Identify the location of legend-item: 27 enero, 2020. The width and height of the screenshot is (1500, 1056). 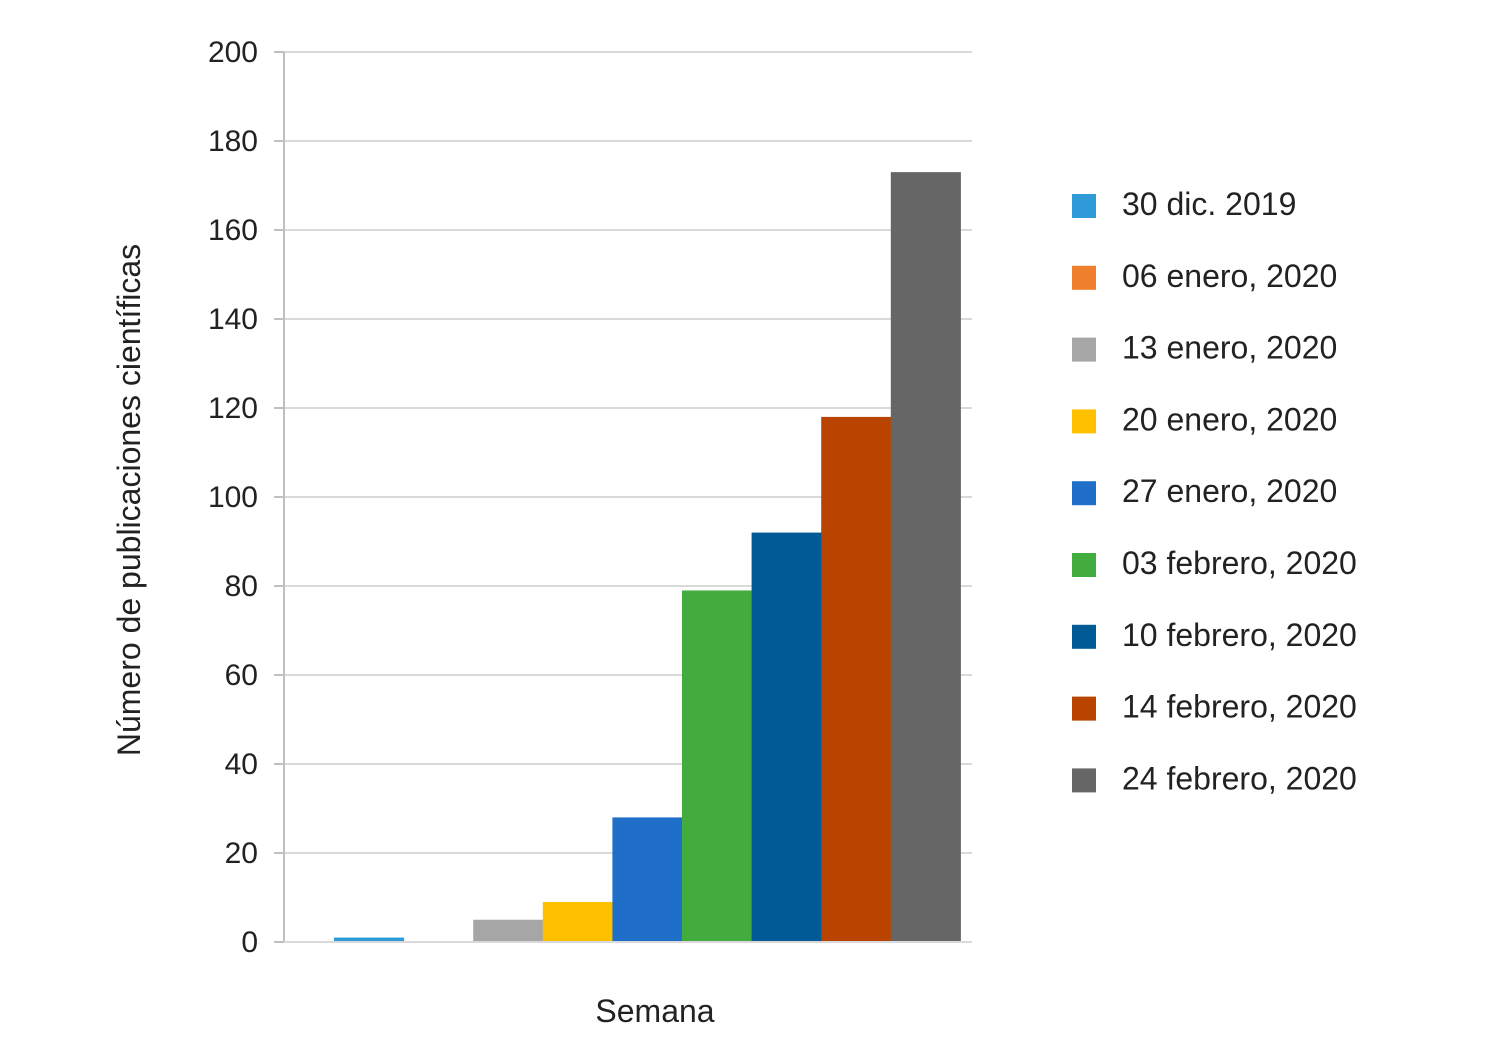
(1204, 491).